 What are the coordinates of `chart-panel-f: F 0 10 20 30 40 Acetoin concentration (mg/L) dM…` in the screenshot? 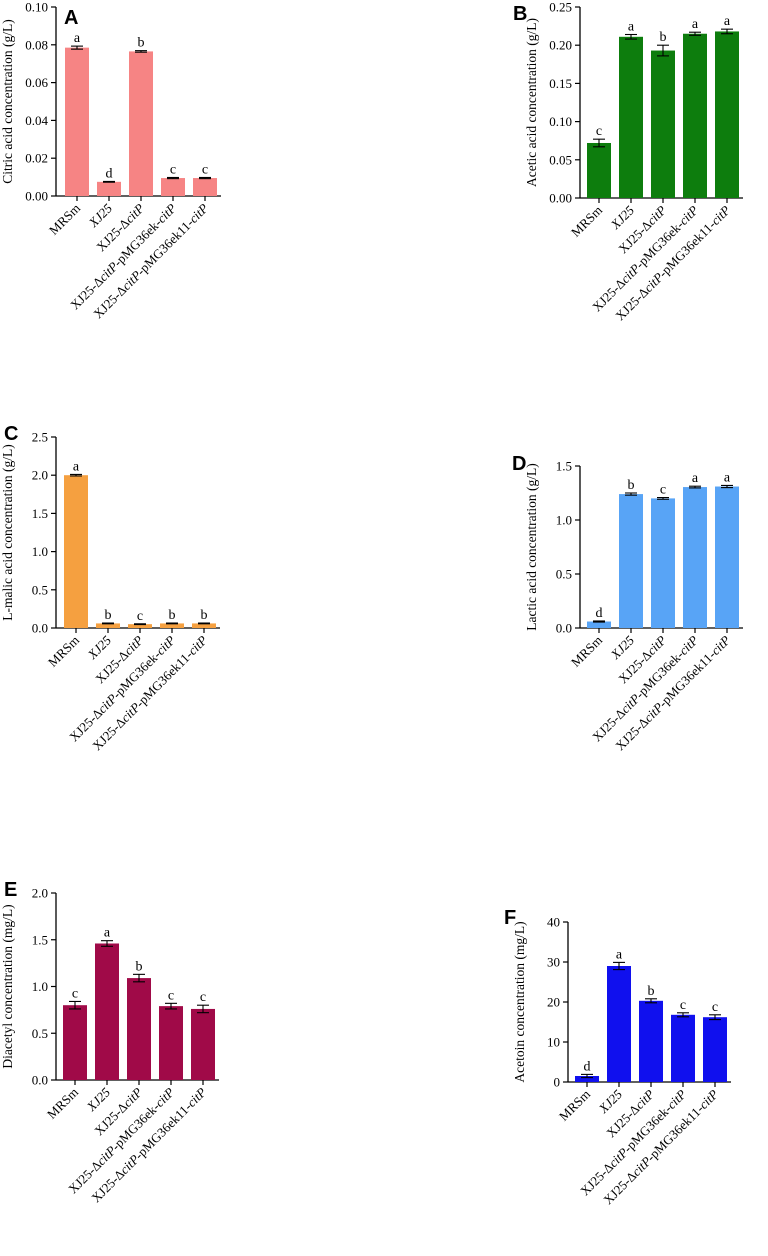 It's located at (617, 1057).